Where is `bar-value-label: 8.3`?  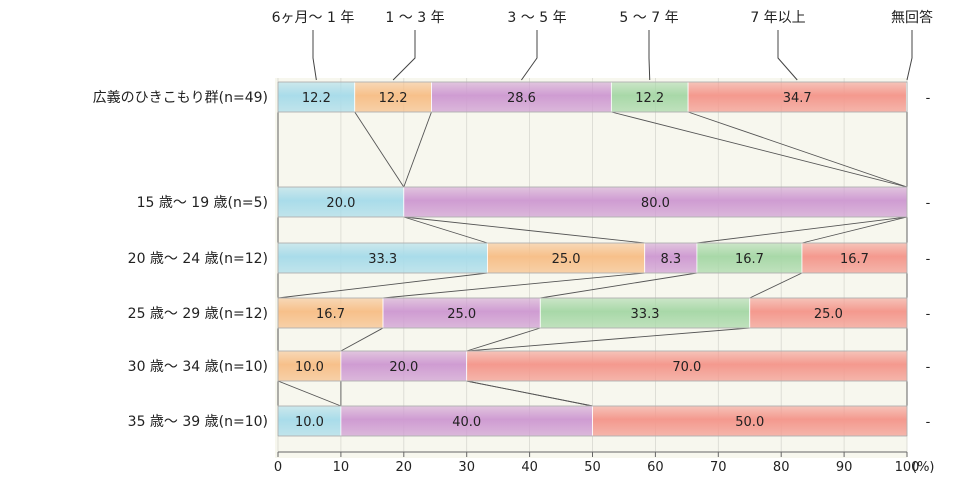
bar-value-label: 8.3 is located at coordinates (670, 259).